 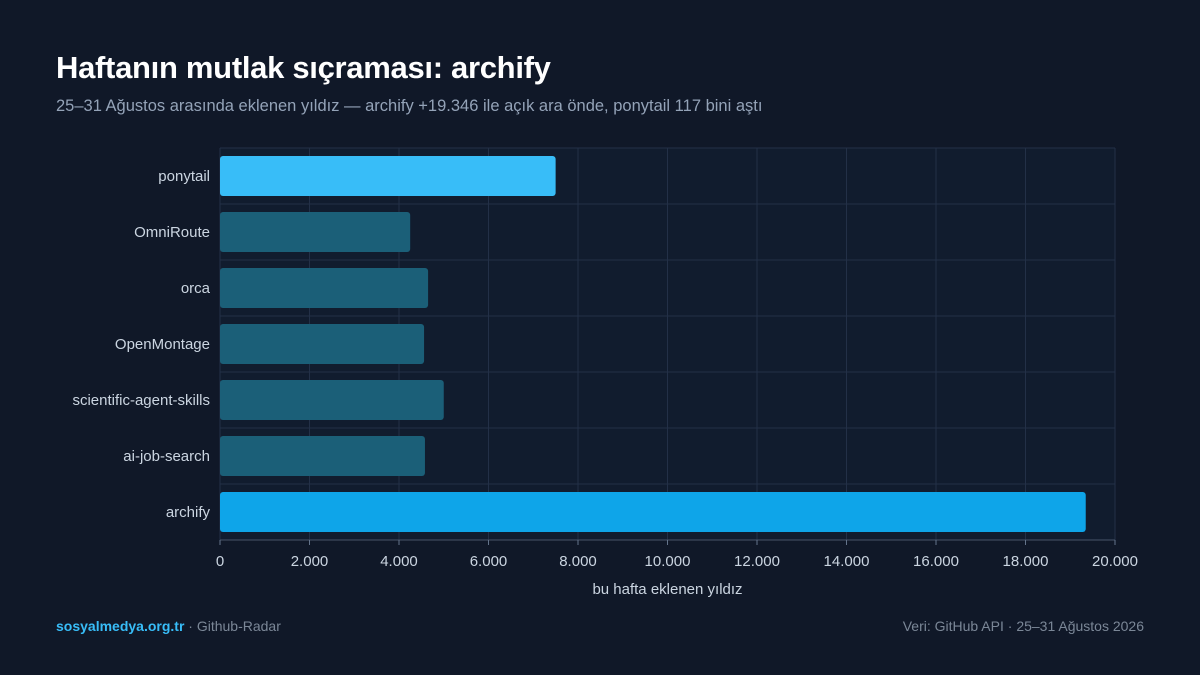 I want to click on x-axis-label: bu hafta eklenen yıldız, so click(x=667, y=589).